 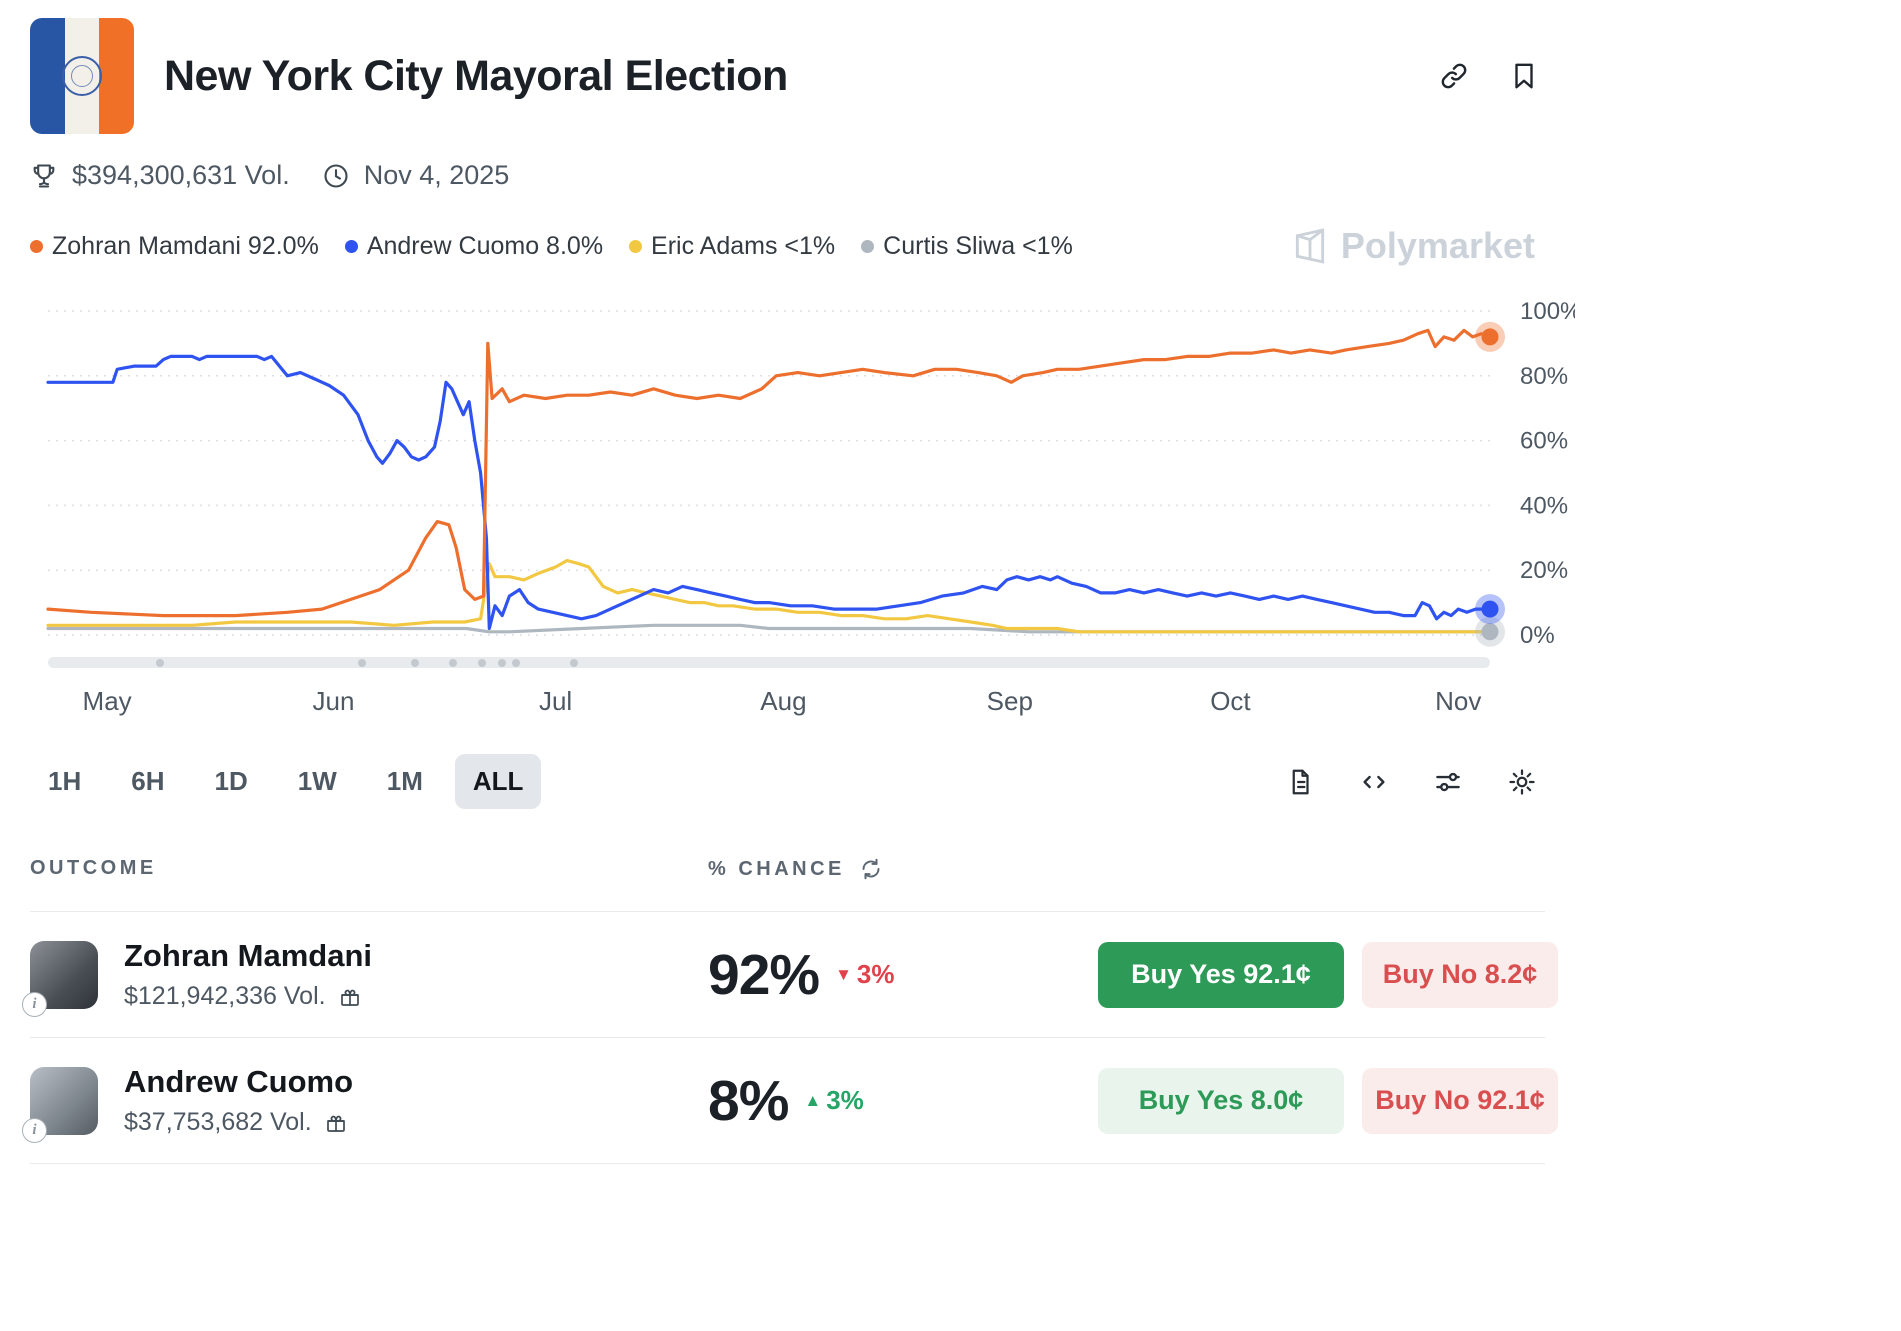 I want to click on month-label: Aug, so click(x=783, y=701).